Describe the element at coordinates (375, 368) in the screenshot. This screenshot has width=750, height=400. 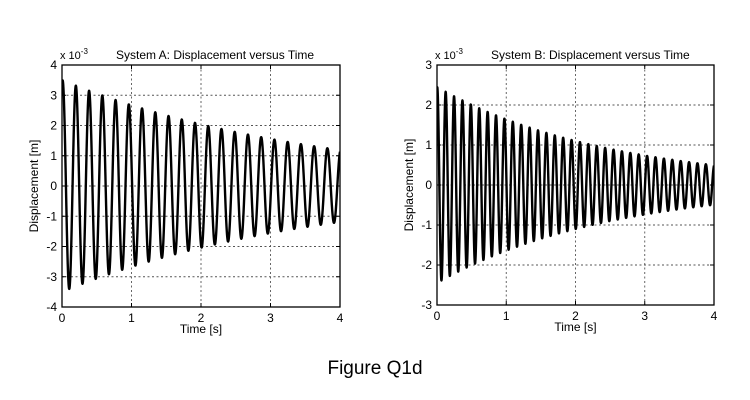
I see `figure-caption: Figure Q1d` at that location.